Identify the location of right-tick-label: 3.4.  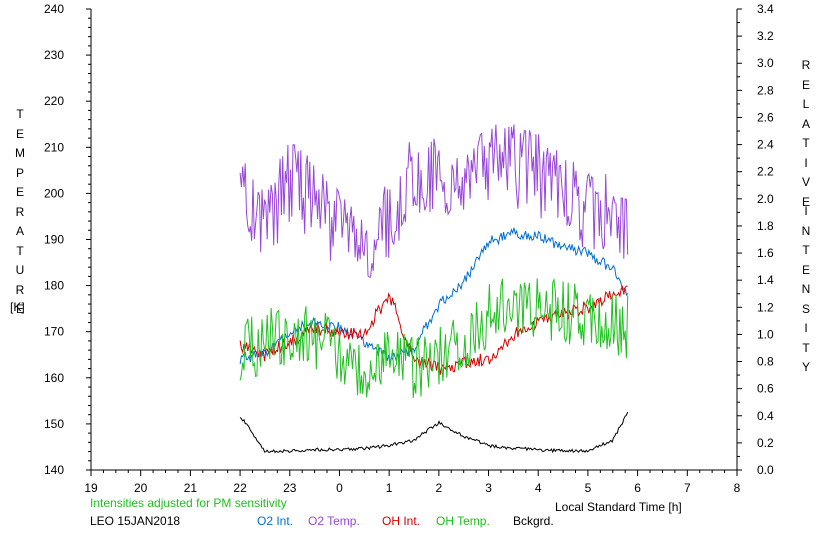
(765, 9).